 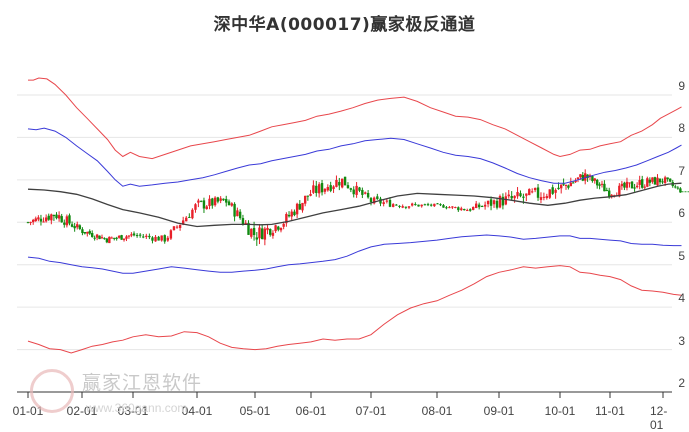 I want to click on inner-upper-line, so click(x=354, y=157).